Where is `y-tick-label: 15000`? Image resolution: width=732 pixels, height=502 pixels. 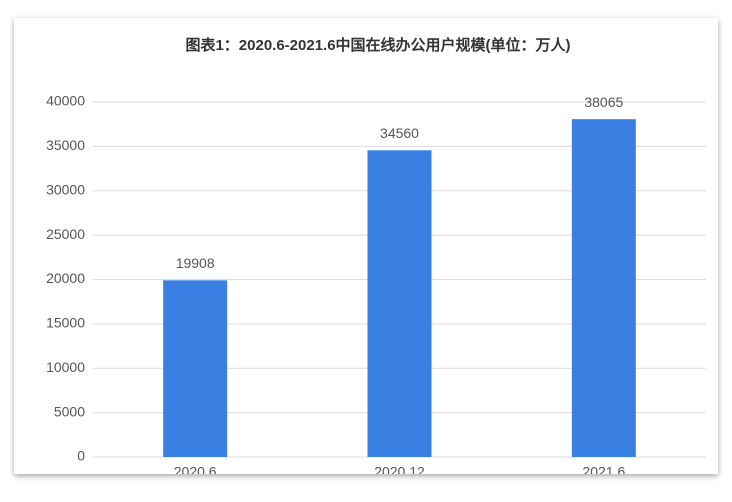
y-tick-label: 15000 is located at coordinates (65, 323).